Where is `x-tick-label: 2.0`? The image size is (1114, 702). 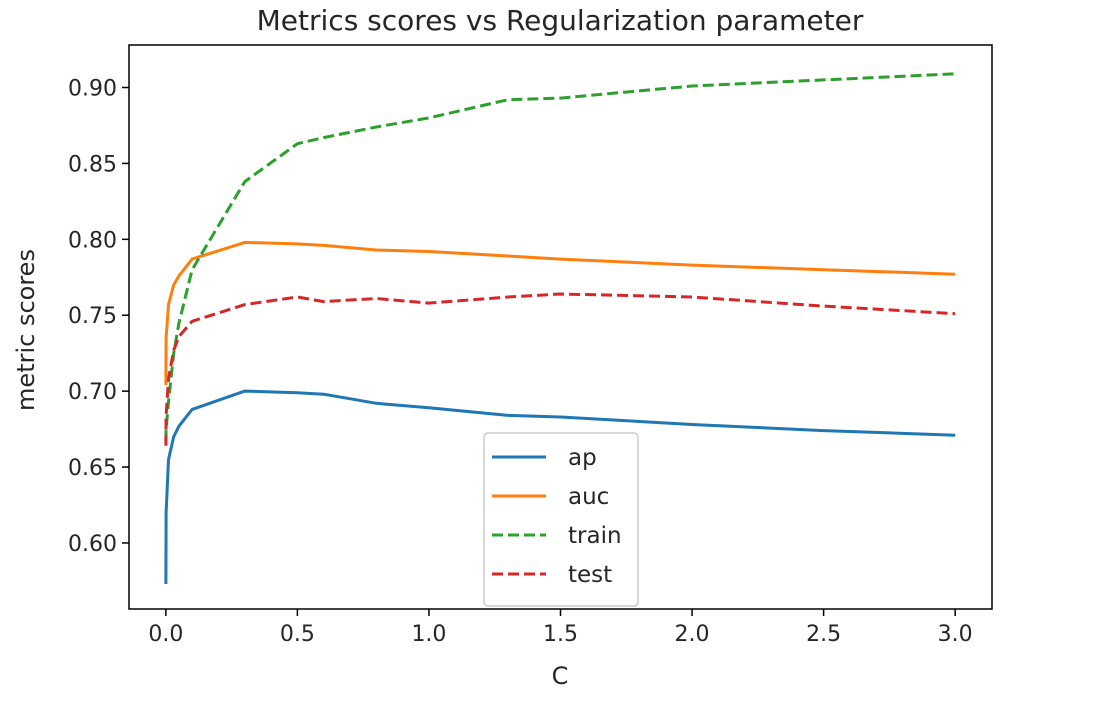
x-tick-label: 2.0 is located at coordinates (692, 634).